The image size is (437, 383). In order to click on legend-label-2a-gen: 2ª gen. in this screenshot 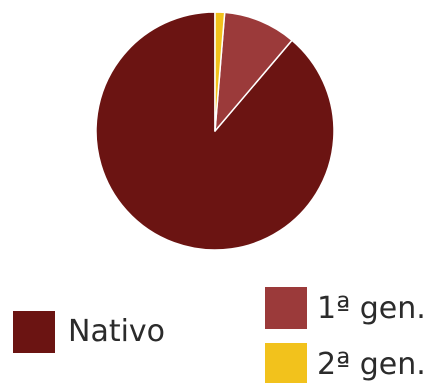, I will do `click(371, 364)`.